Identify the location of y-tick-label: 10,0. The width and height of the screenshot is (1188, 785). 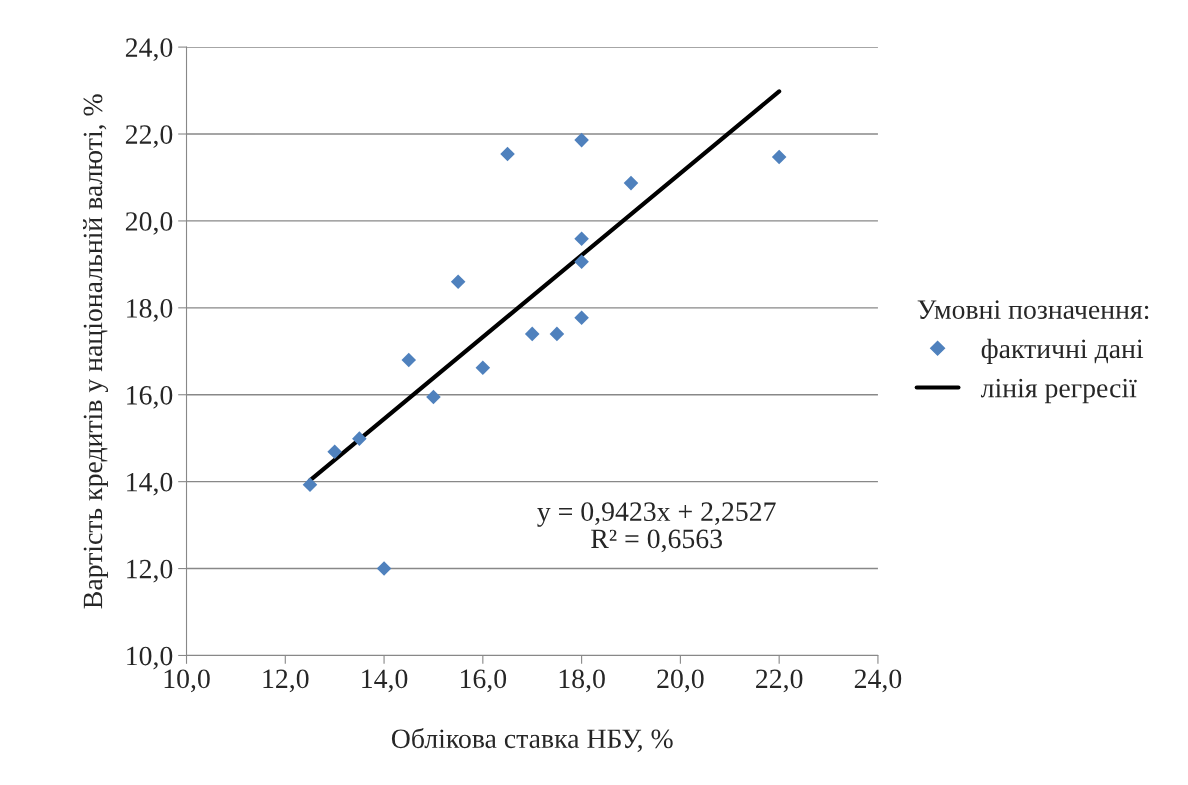
(150, 658).